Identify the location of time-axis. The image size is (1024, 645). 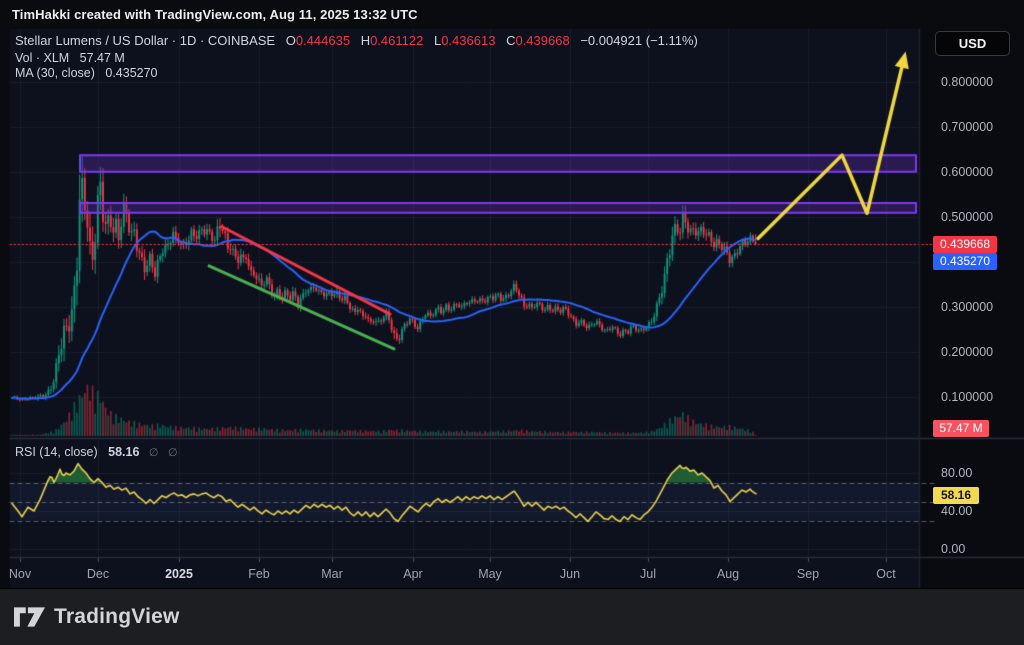
(464, 573).